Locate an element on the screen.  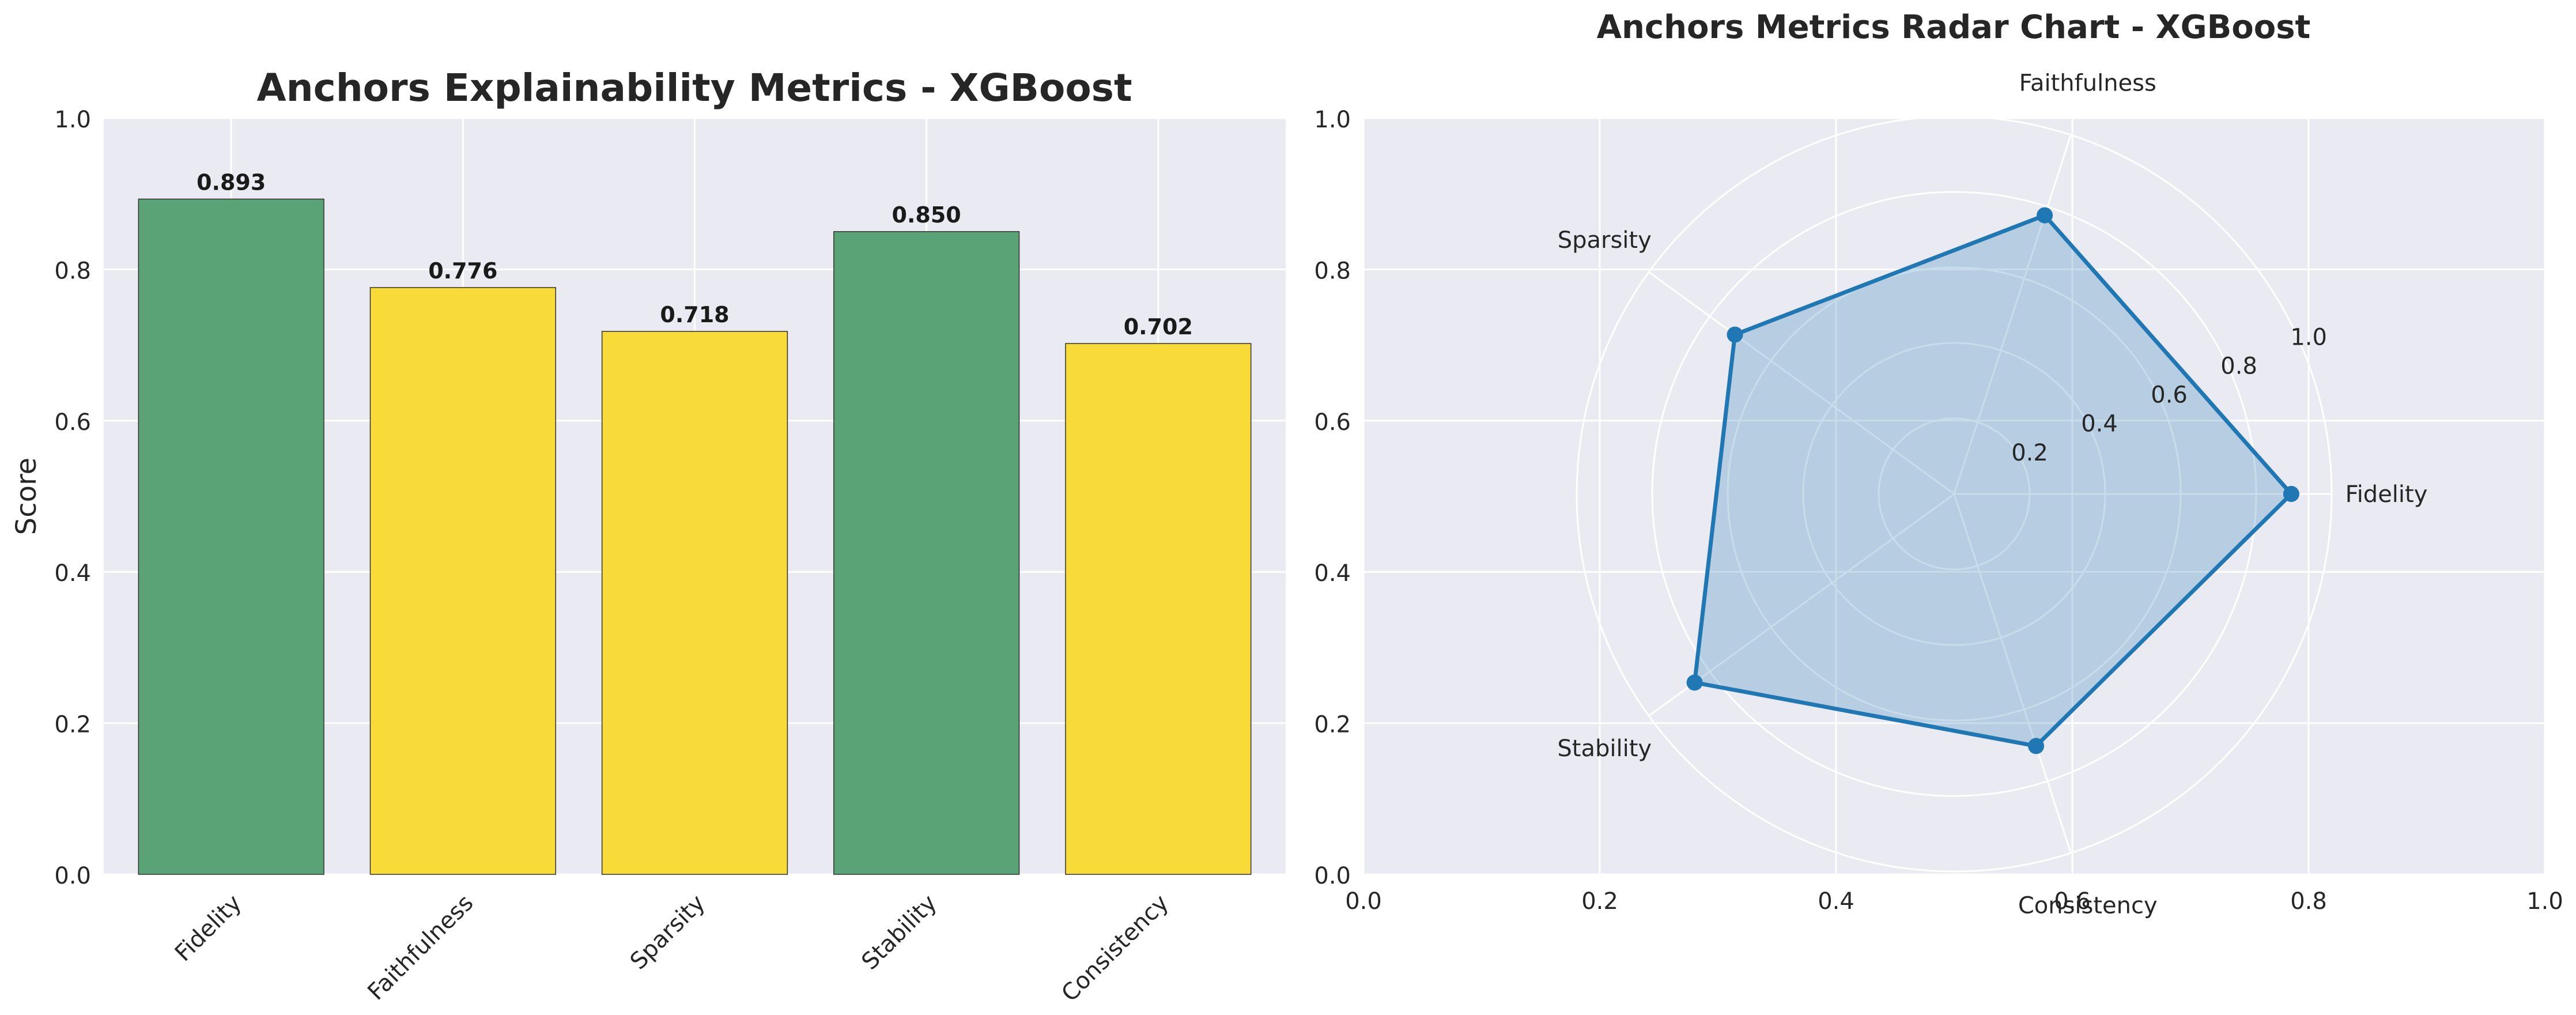
bar-y-tick-label: 0.4 is located at coordinates (72, 573).